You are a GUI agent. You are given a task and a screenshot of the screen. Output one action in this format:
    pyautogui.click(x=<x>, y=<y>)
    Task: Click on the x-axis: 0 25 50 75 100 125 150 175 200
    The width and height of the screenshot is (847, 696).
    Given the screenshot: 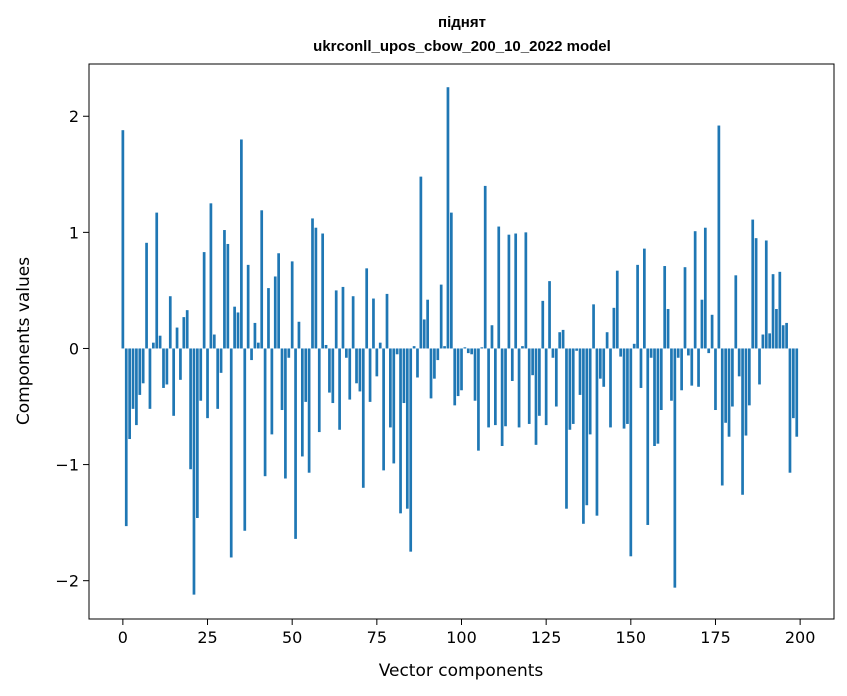 What is the action you would take?
    pyautogui.click(x=466, y=633)
    